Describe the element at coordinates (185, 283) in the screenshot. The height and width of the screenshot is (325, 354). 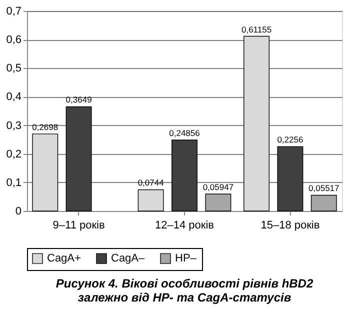
I see `text: Рисунок 4. Вікові особливості рівнів hBD2` at that location.